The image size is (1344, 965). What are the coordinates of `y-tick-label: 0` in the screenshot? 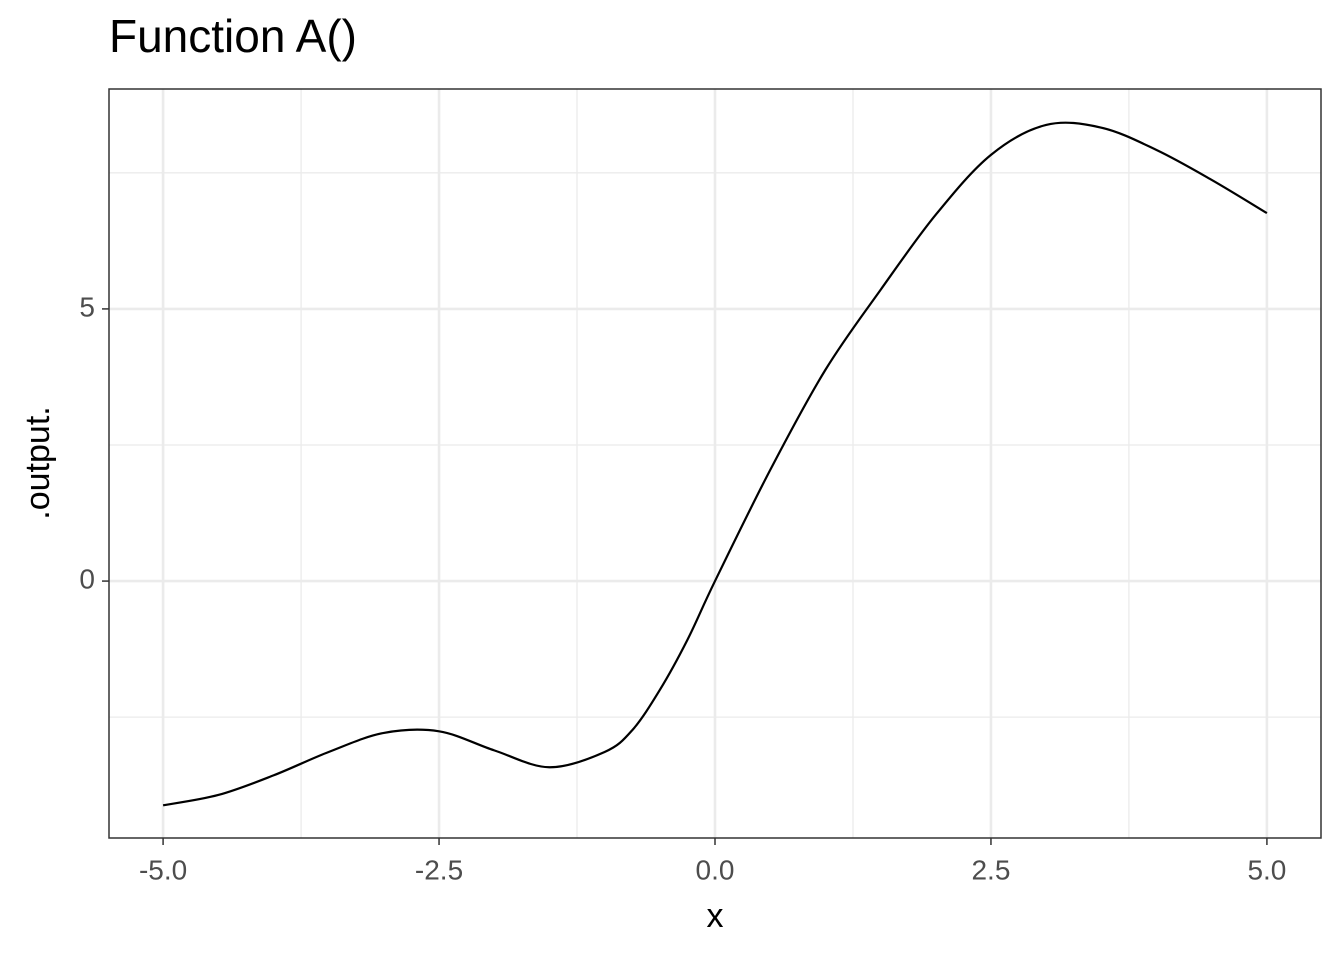 It's located at (87, 578).